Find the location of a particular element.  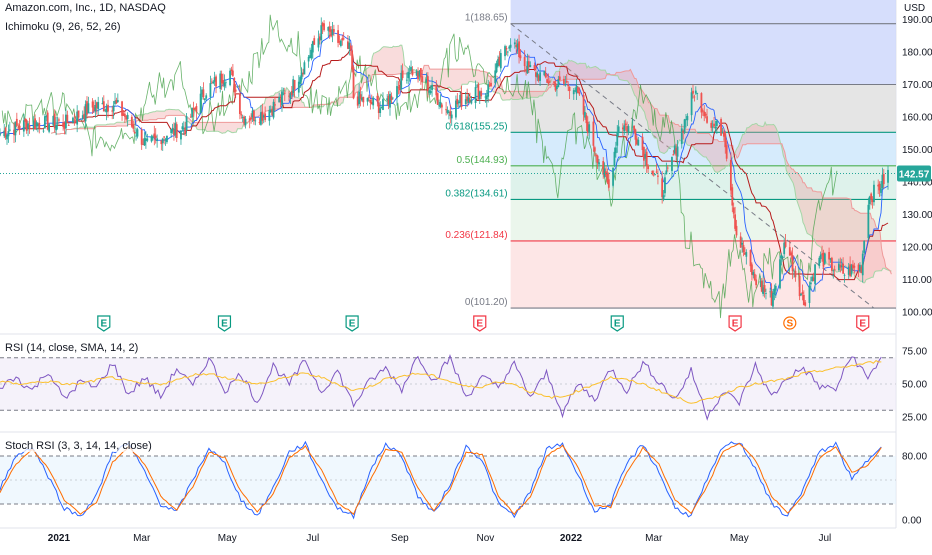

rsi-legend-text: RSI (14, close, SMA, 14, 2) is located at coordinates (72, 348).